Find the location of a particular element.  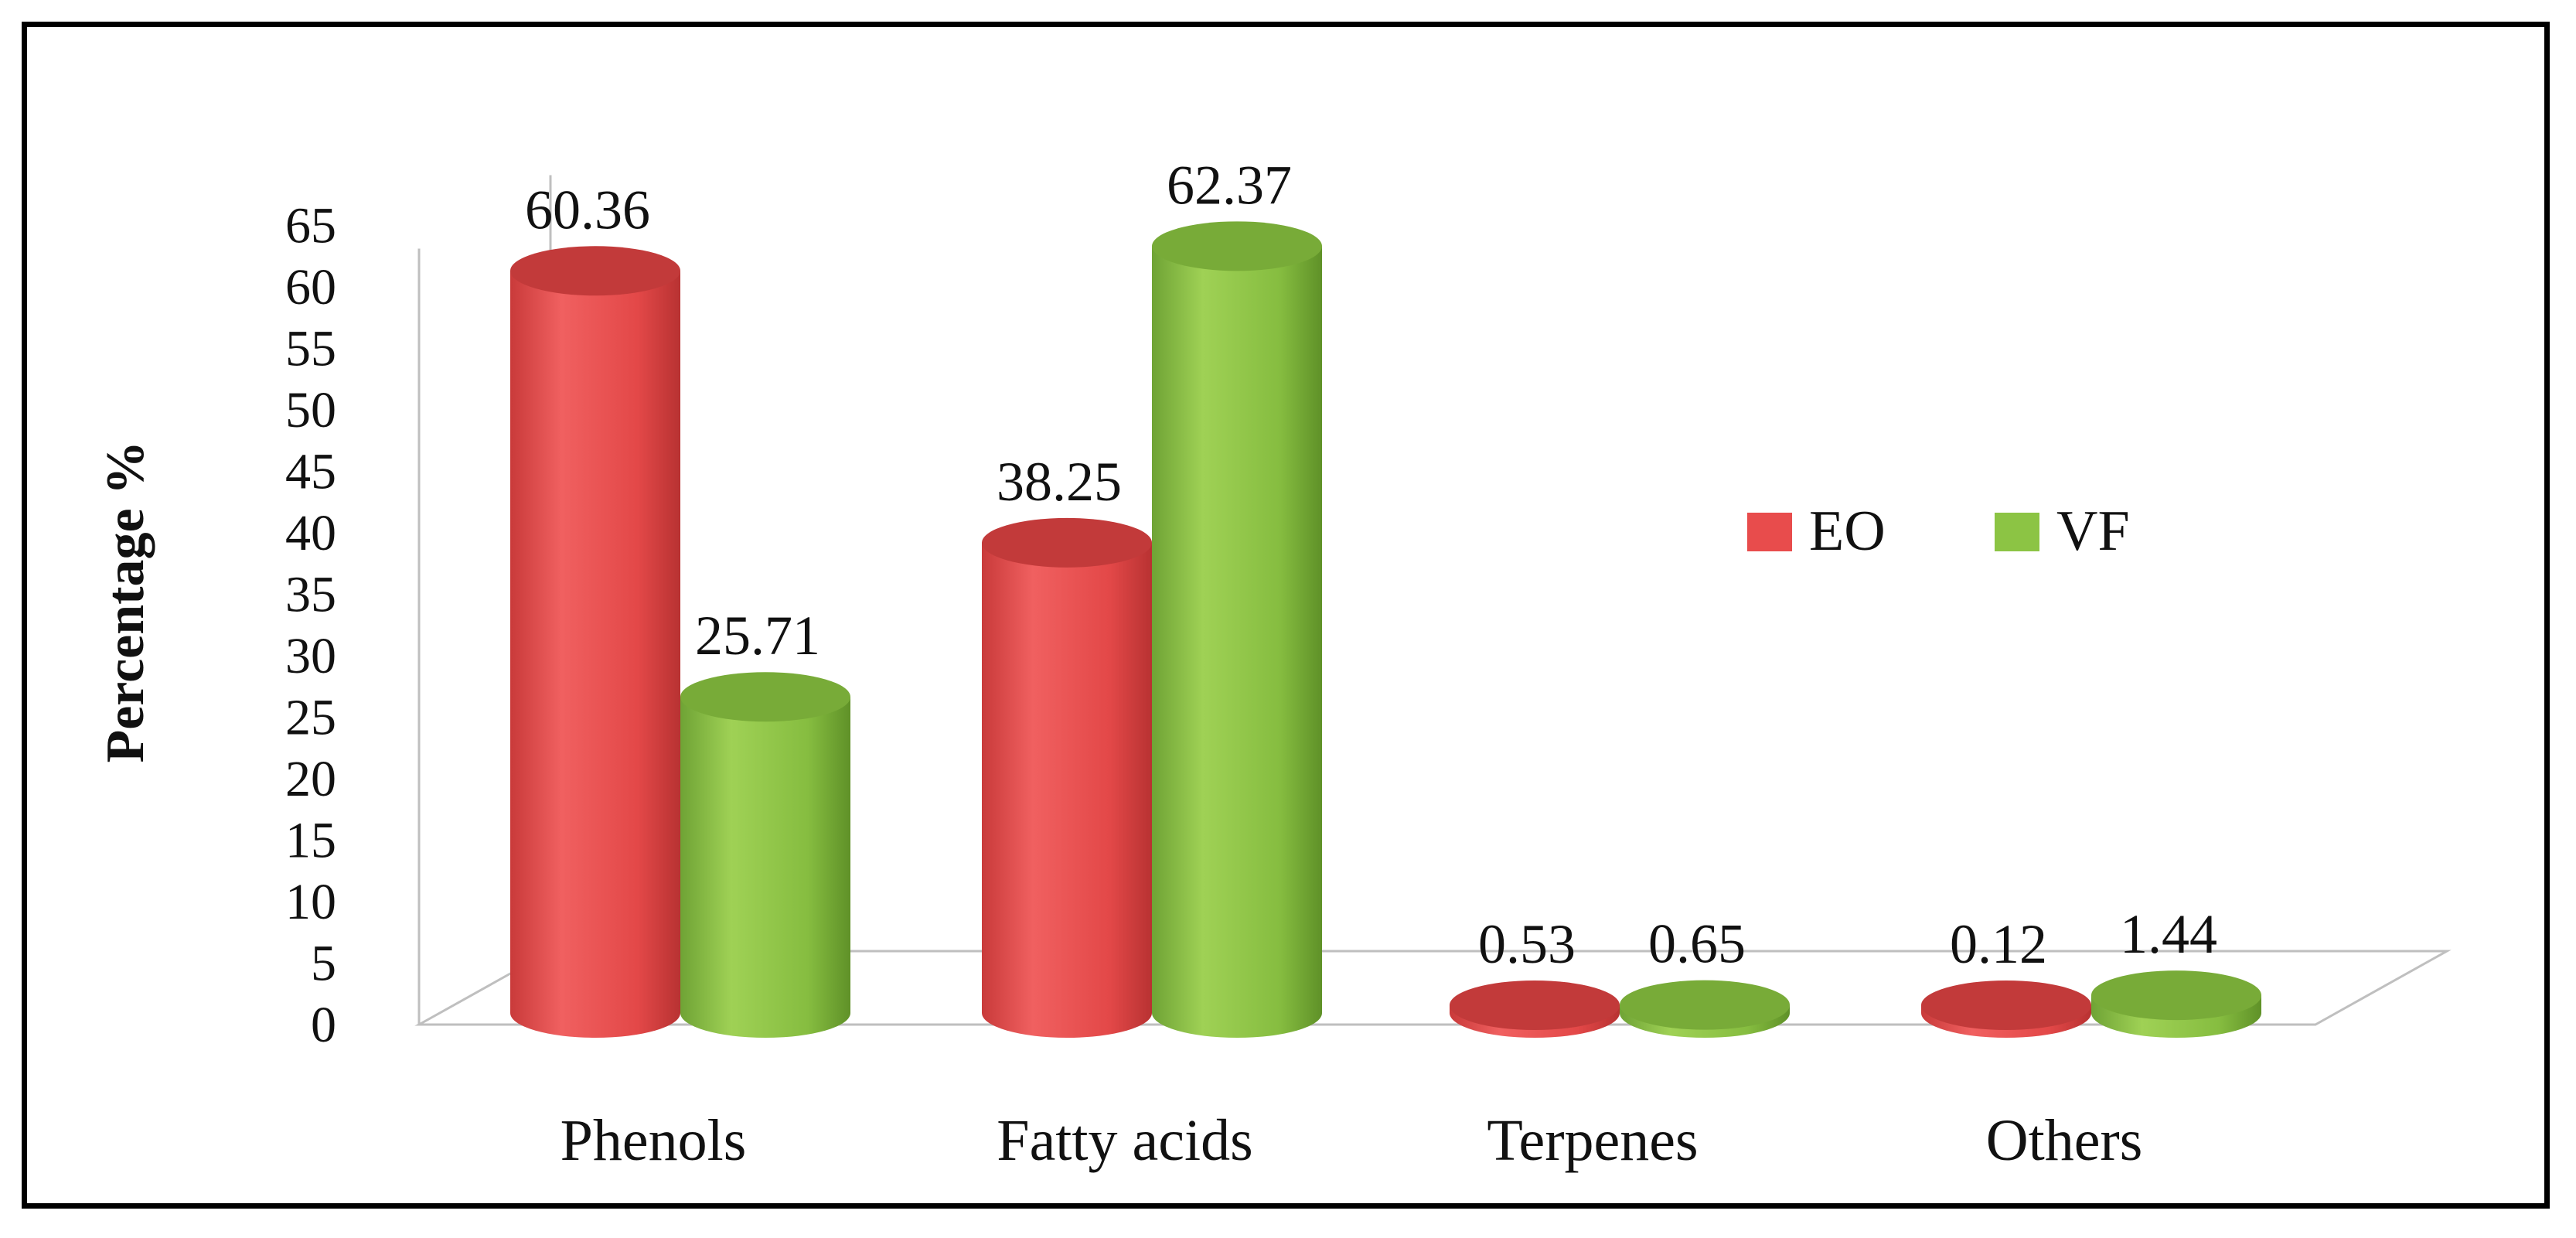

data-label-vf: 62.37 is located at coordinates (1229, 185).